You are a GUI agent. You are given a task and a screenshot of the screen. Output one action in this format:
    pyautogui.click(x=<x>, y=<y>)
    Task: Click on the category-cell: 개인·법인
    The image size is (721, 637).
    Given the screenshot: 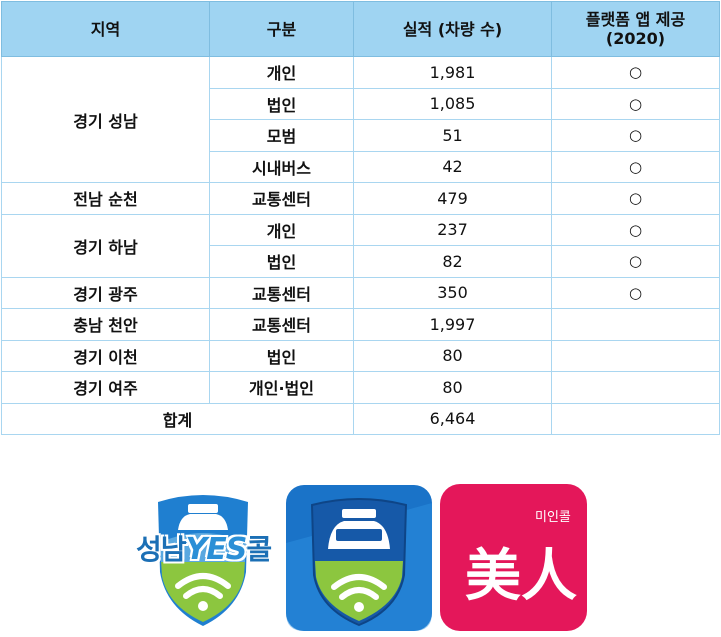 What is the action you would take?
    pyautogui.click(x=281, y=387)
    